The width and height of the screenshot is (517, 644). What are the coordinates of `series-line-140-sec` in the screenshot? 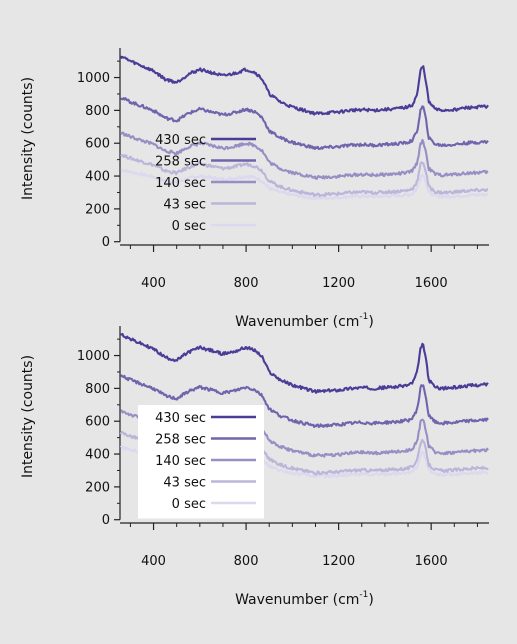 It's located at (304, 155).